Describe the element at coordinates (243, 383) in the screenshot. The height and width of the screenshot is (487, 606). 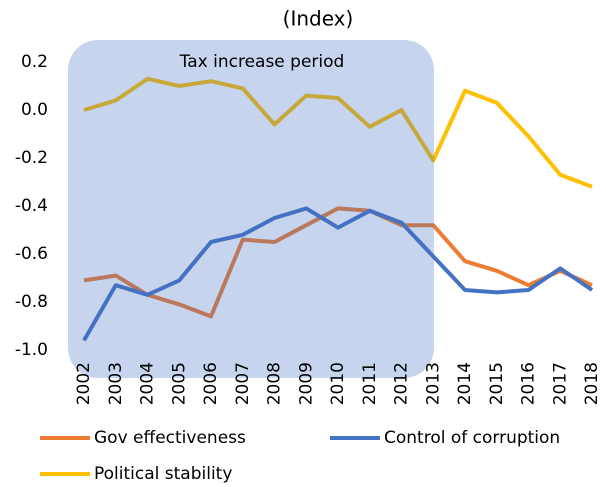
I see `x-tick-label: 2007` at that location.